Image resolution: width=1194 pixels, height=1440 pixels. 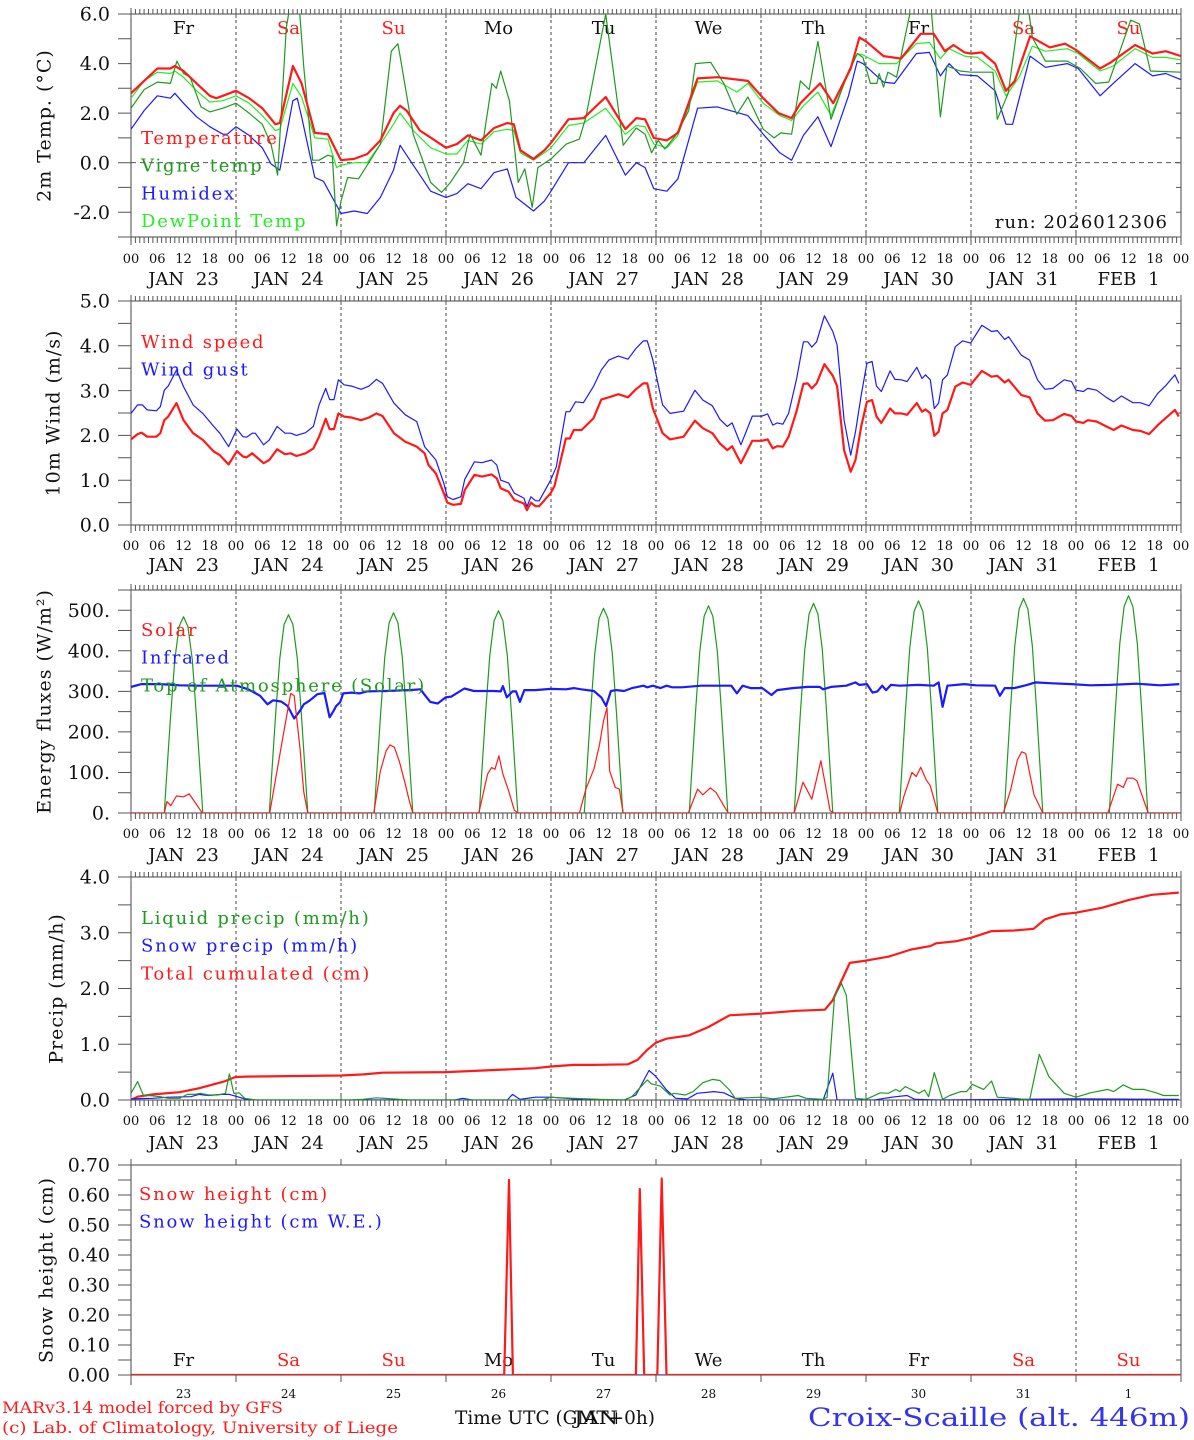 I want to click on date-label: JAN 31, so click(x=1022, y=565).